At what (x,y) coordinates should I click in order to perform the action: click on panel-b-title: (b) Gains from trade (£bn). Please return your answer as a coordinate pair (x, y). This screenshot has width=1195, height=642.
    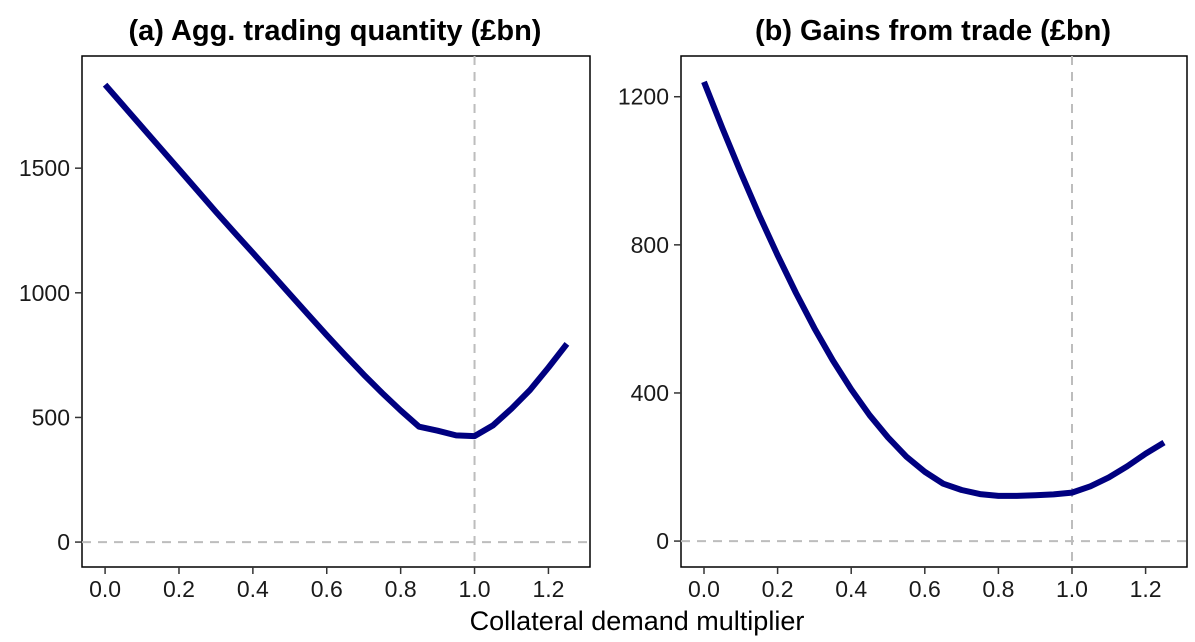
    Looking at the image, I should click on (933, 31).